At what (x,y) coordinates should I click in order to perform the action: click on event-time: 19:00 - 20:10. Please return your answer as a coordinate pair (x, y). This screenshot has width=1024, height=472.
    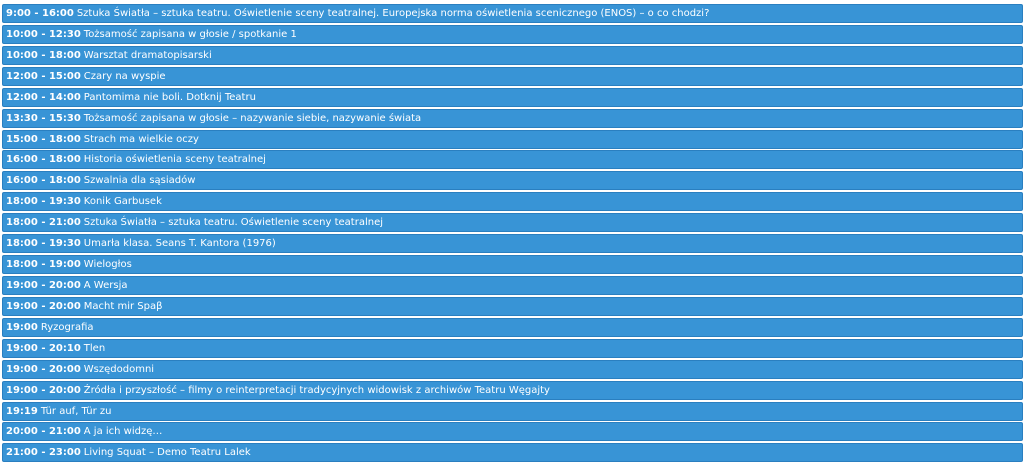
    Looking at the image, I should click on (43, 348).